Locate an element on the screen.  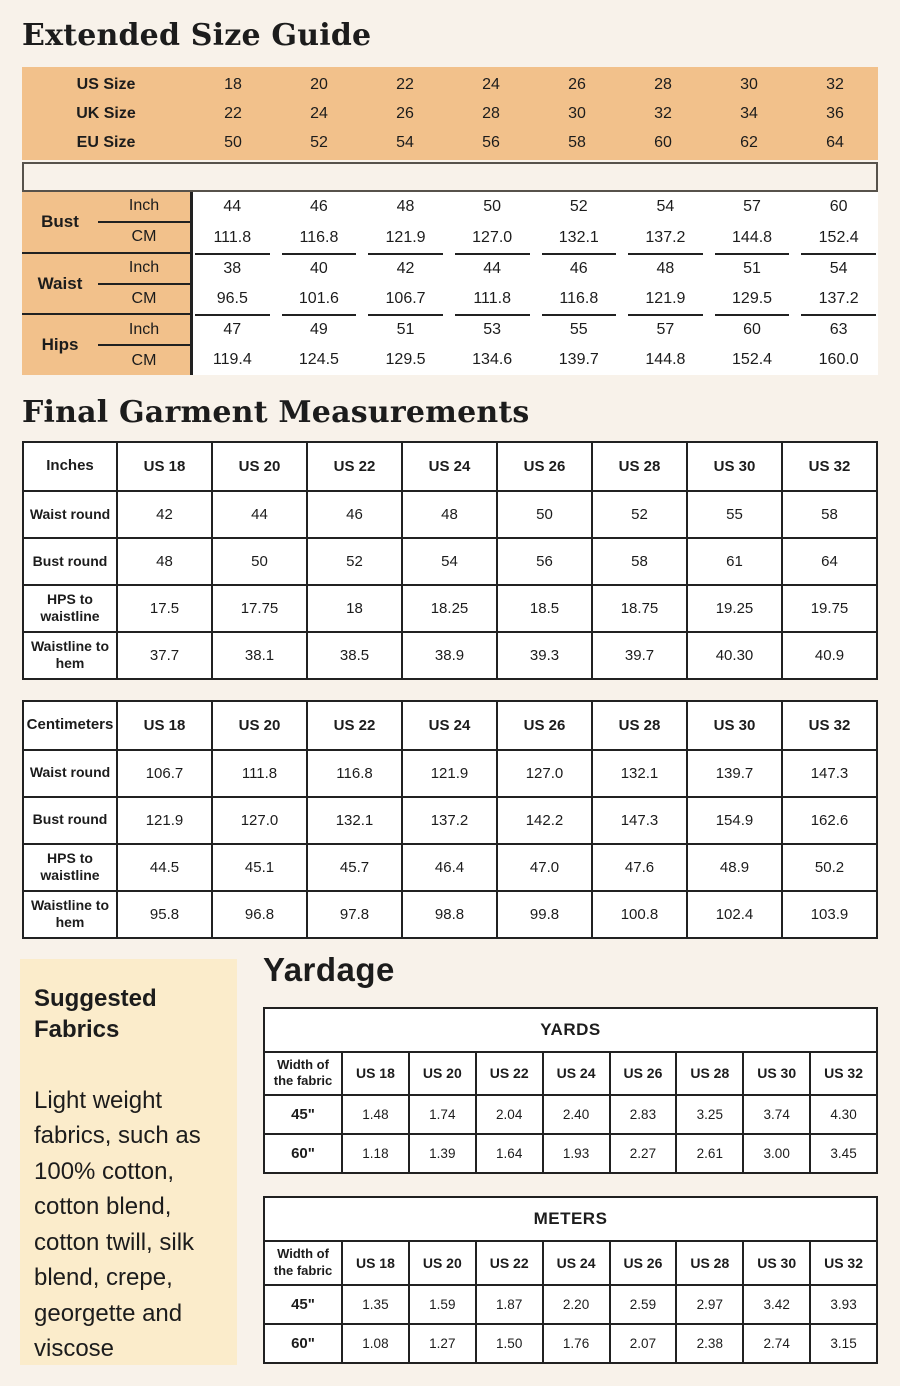
measure-group-waist: Waist Inch CM is located at coordinates (106, 283).